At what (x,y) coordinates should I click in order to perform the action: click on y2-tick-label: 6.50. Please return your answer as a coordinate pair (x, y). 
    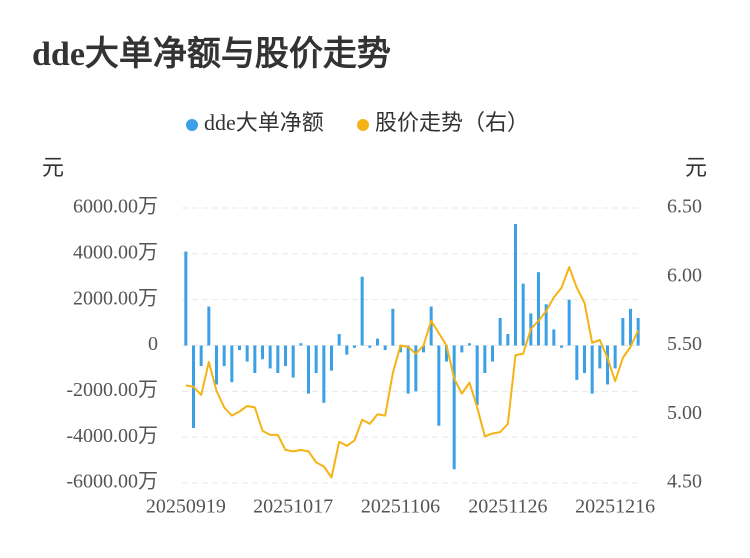
    Looking at the image, I should click on (684, 207).